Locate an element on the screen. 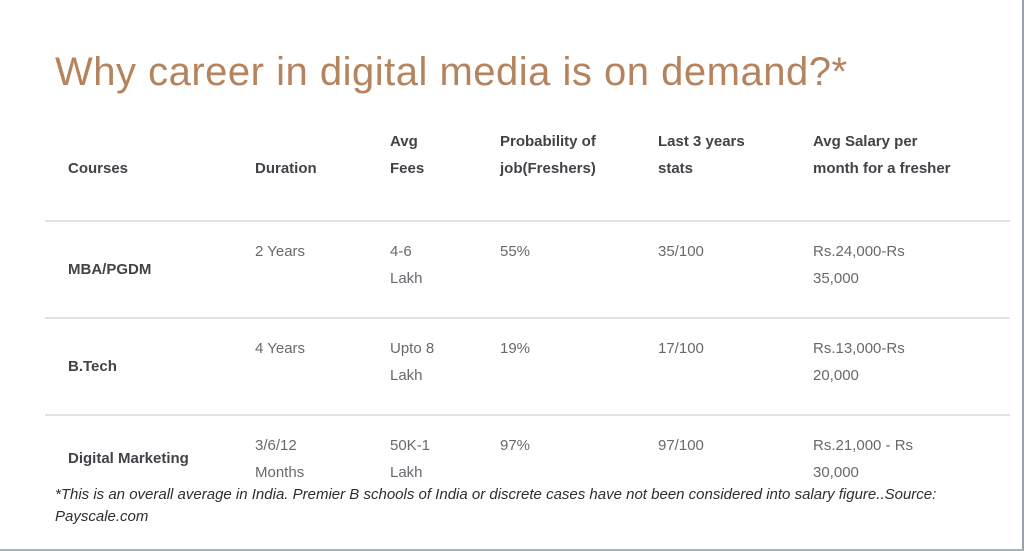  column-header-courses: Courses is located at coordinates (98, 168).